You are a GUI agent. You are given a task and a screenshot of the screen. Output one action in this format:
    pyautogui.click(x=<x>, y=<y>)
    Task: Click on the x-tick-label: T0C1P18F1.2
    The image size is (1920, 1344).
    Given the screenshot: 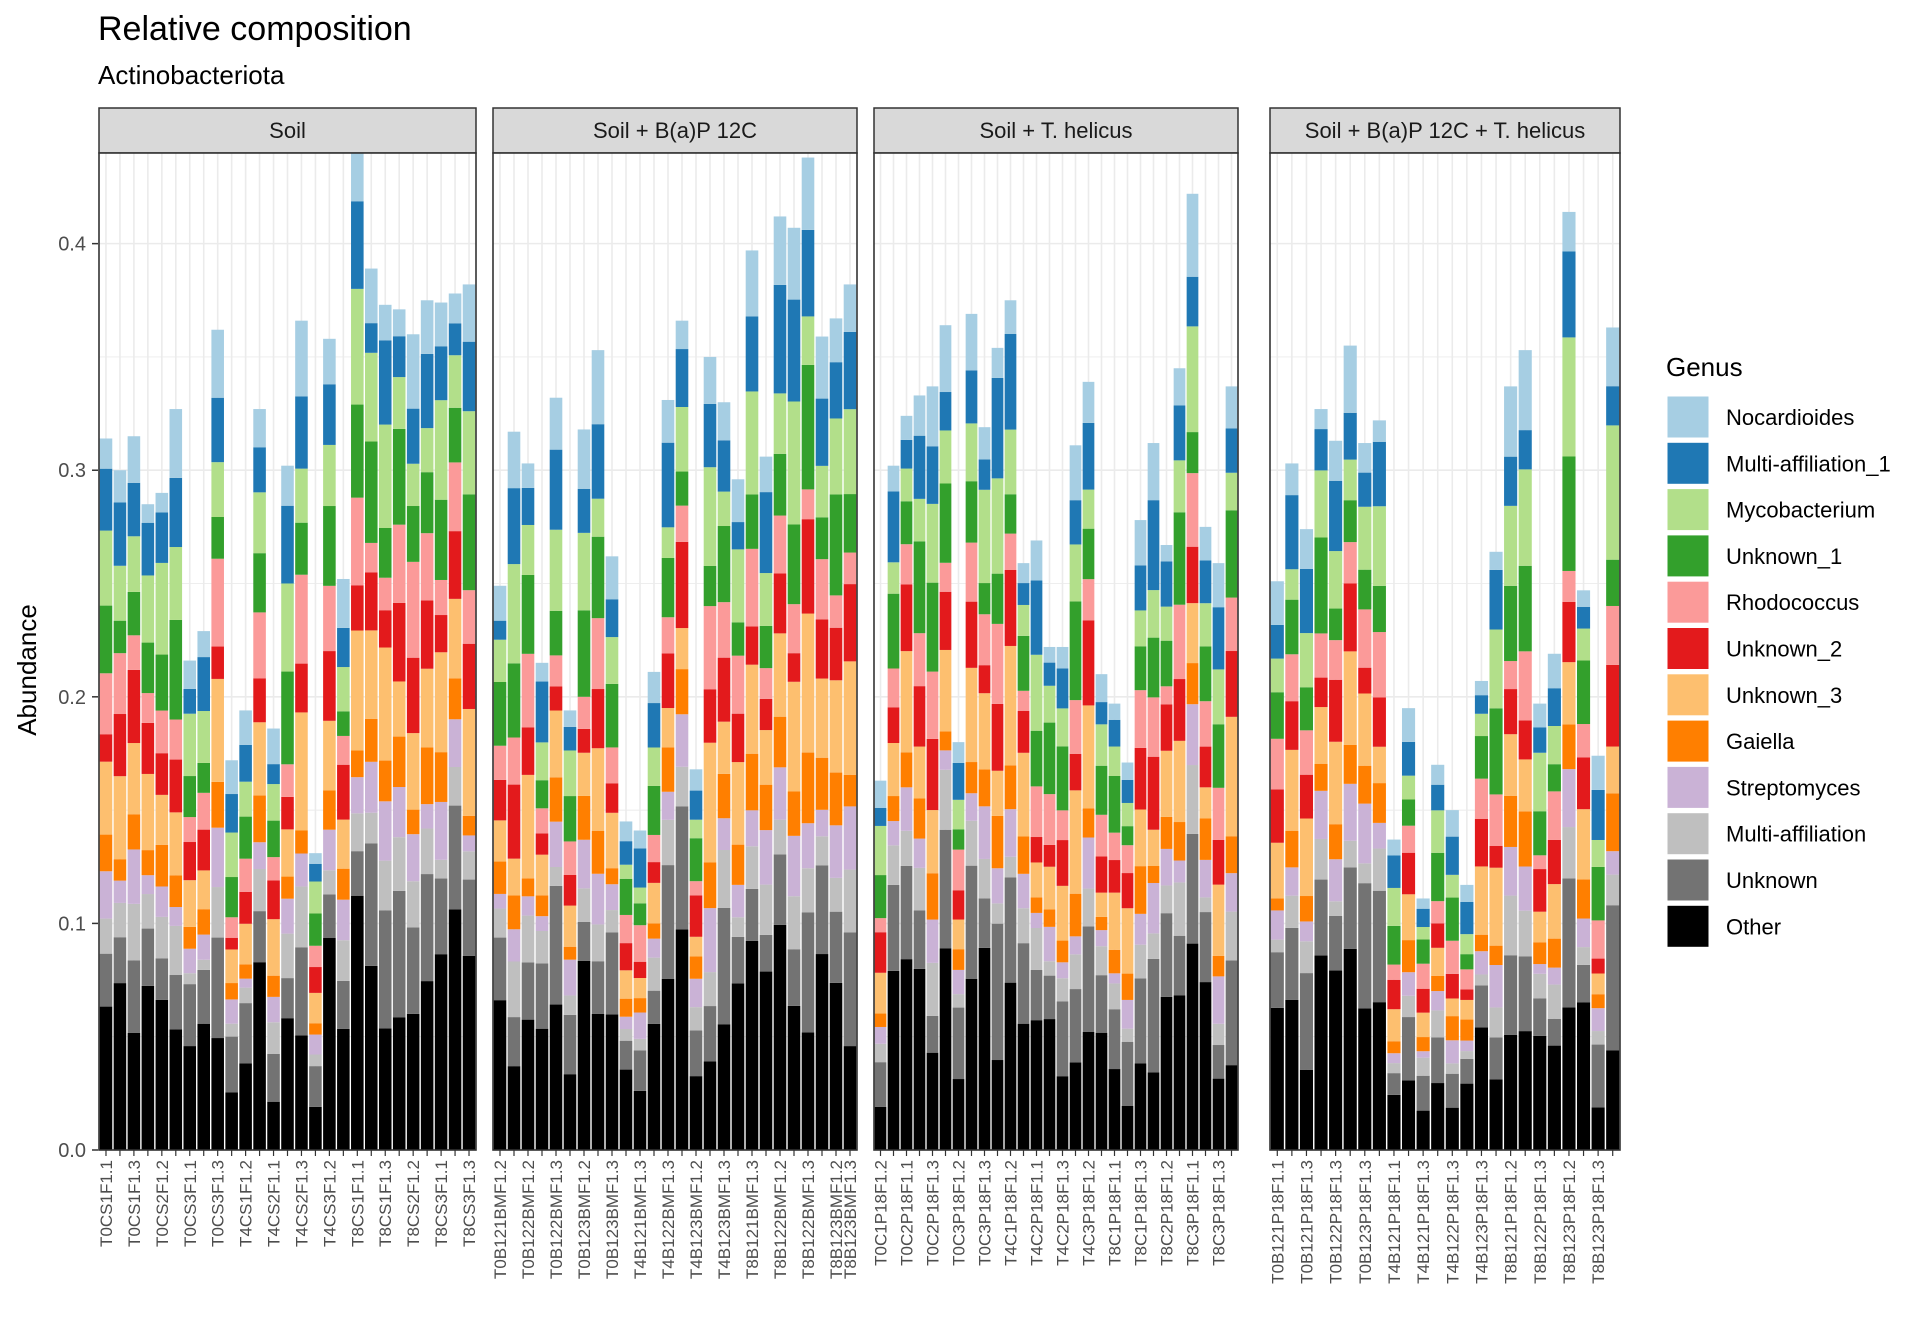 What is the action you would take?
    pyautogui.click(x=881, y=1213)
    